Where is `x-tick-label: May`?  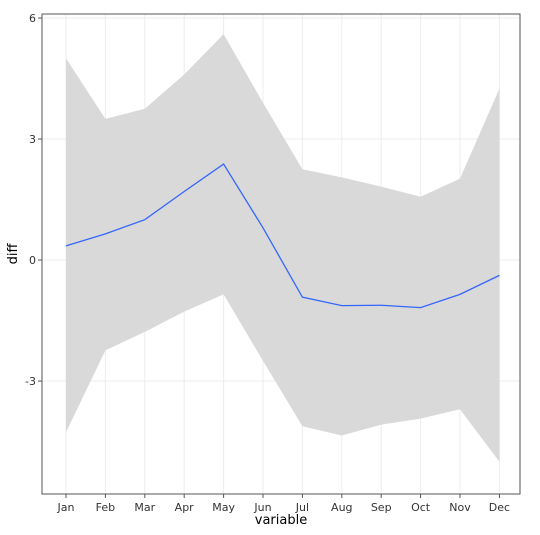 x-tick-label: May is located at coordinates (223, 507).